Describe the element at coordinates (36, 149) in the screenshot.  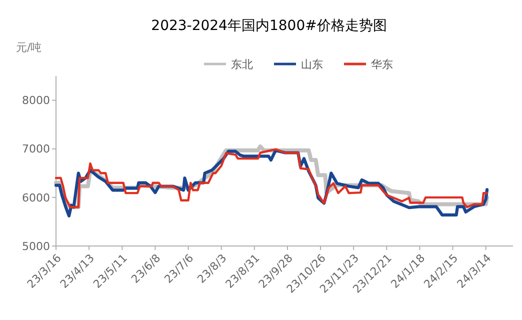
I see `y-tick-label: 7000` at that location.